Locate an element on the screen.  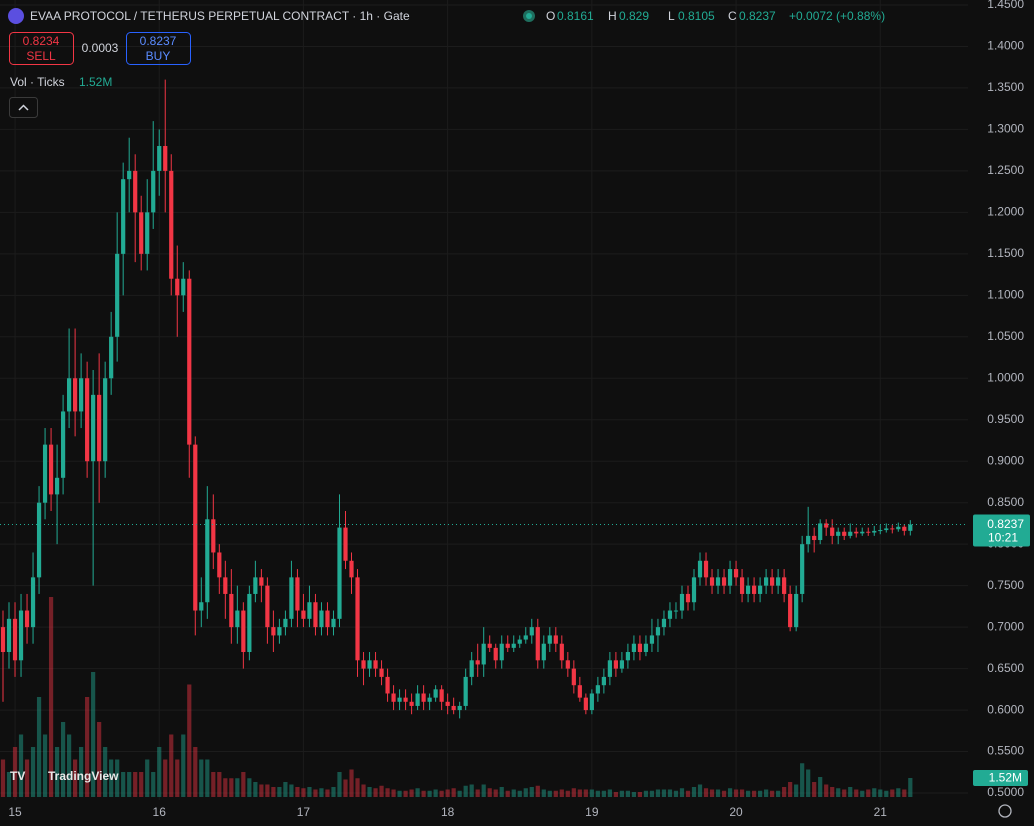
buy-button is located at coordinates (158, 48).